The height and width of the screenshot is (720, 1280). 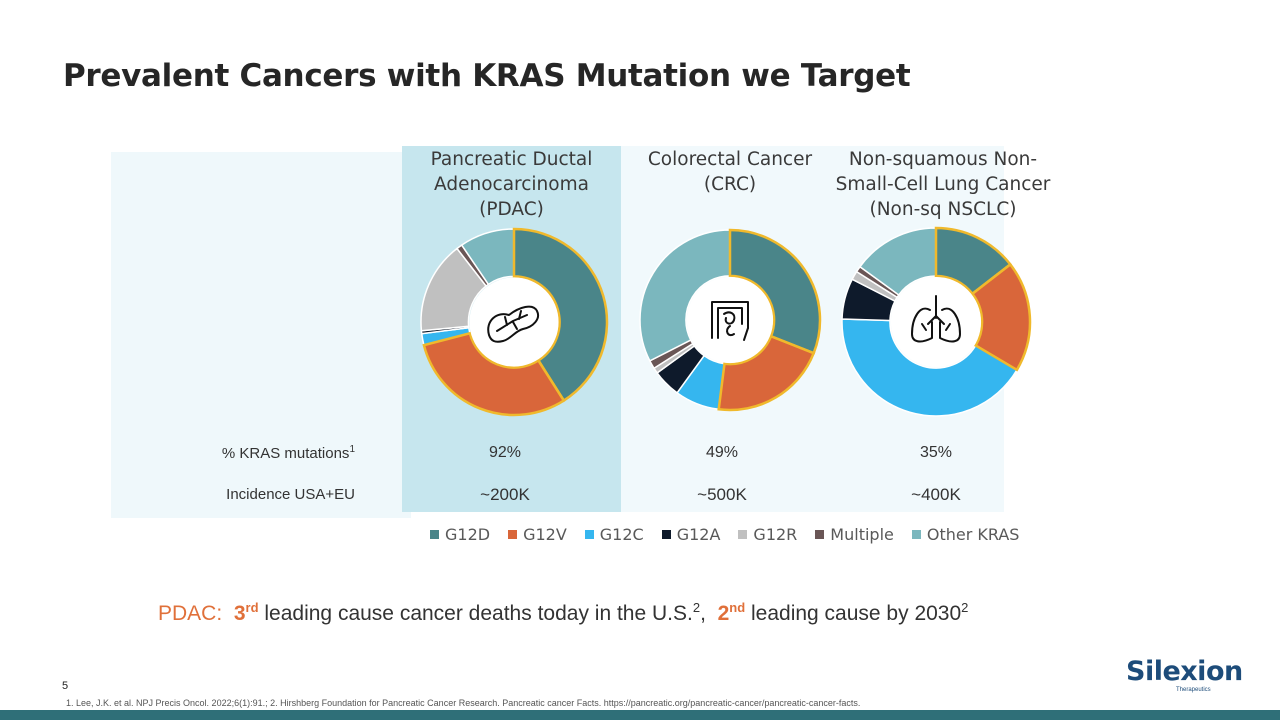 I want to click on pancreas-icon, so click(x=513, y=324).